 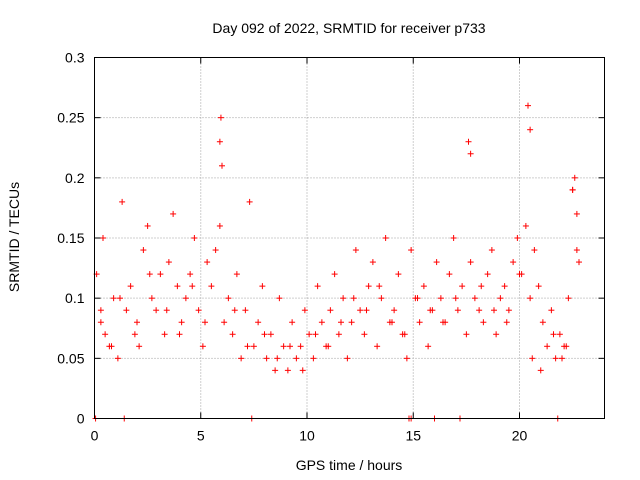 What do you see at coordinates (75, 58) in the screenshot?
I see `y-tick-label: 0.3` at bounding box center [75, 58].